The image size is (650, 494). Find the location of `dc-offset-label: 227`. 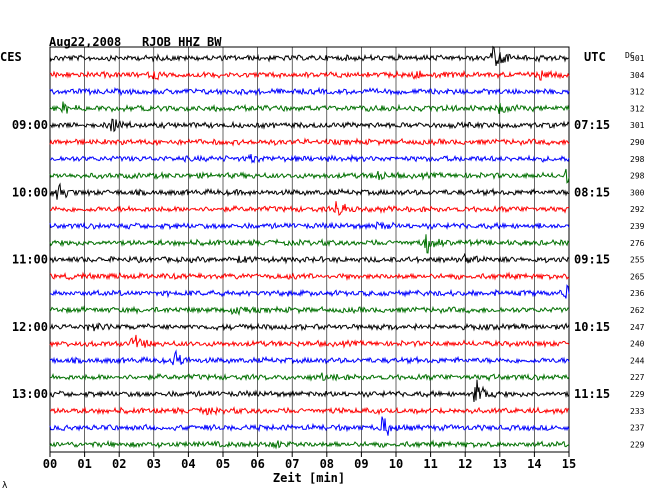

dc-offset-label: 227 is located at coordinates (637, 377).